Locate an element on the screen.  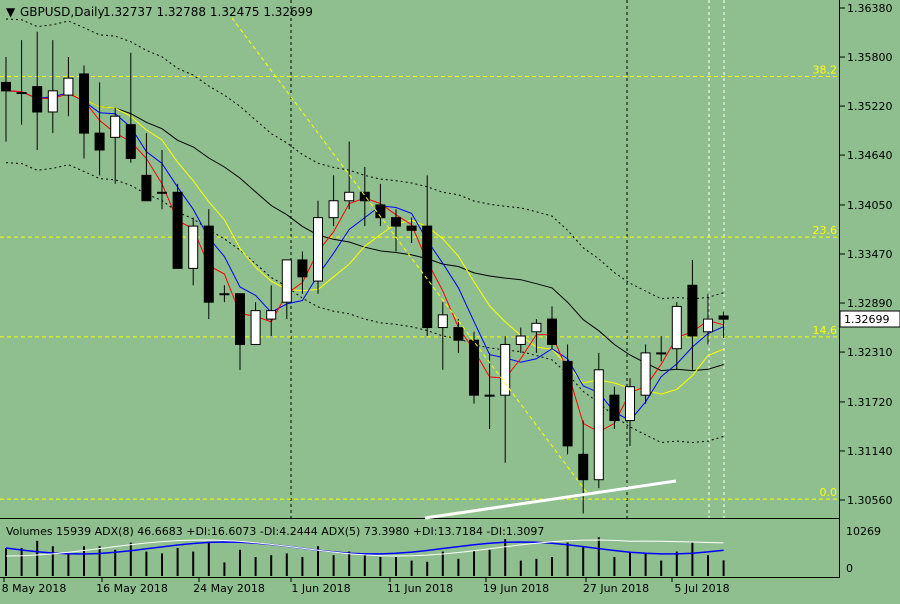
trendline is located at coordinates (550, 499).